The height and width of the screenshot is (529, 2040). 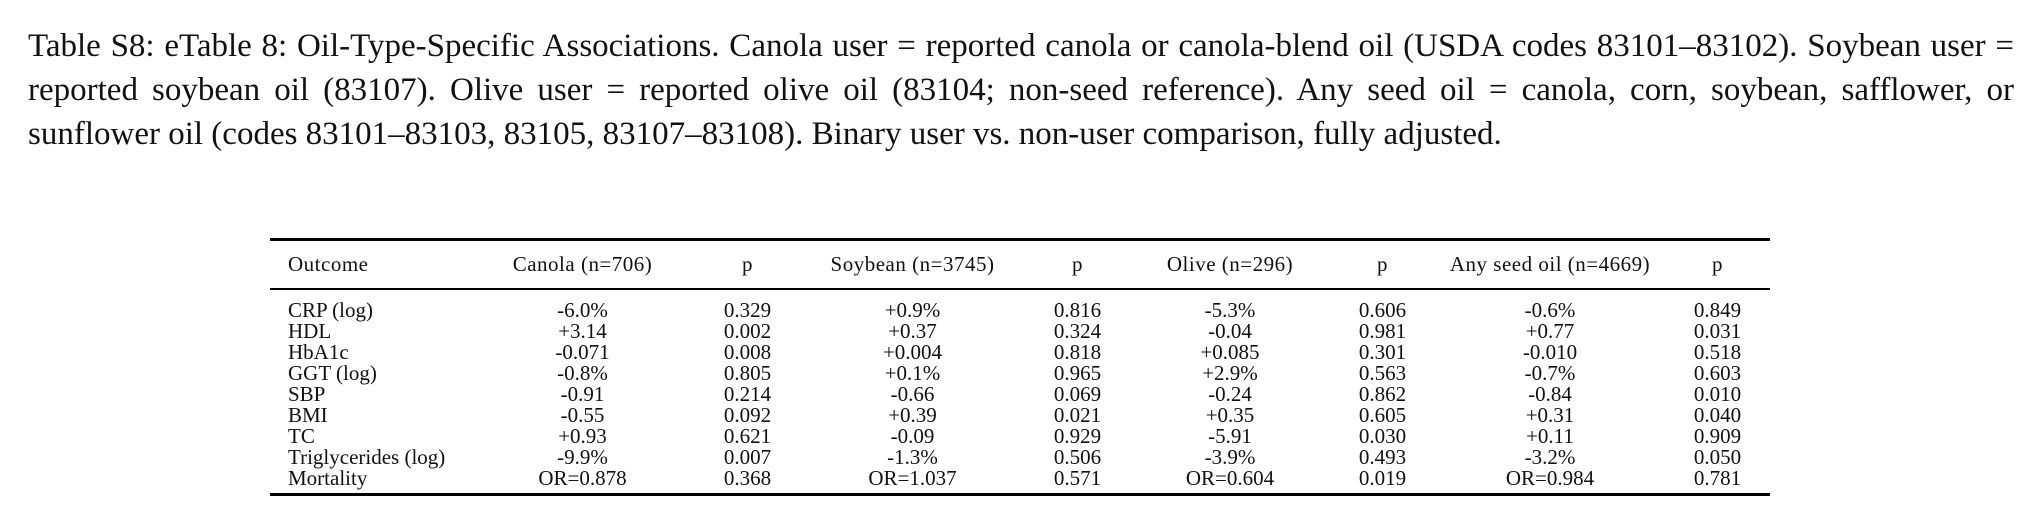 What do you see at coordinates (1550, 457) in the screenshot?
I see `cell-any-seed-oil: -3.2%` at bounding box center [1550, 457].